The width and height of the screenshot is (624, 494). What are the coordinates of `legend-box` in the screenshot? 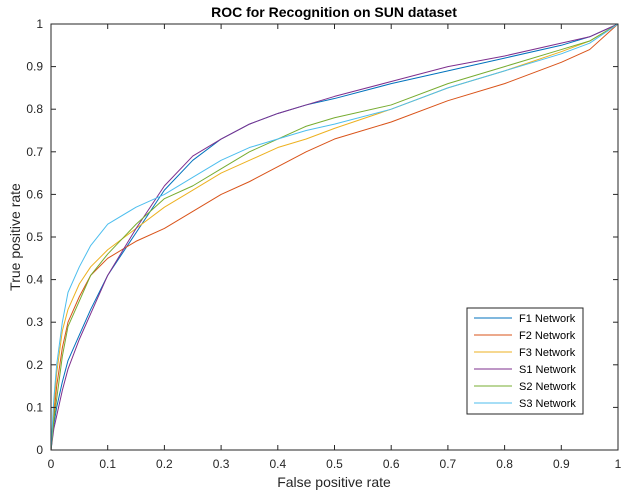 It's located at (525, 361).